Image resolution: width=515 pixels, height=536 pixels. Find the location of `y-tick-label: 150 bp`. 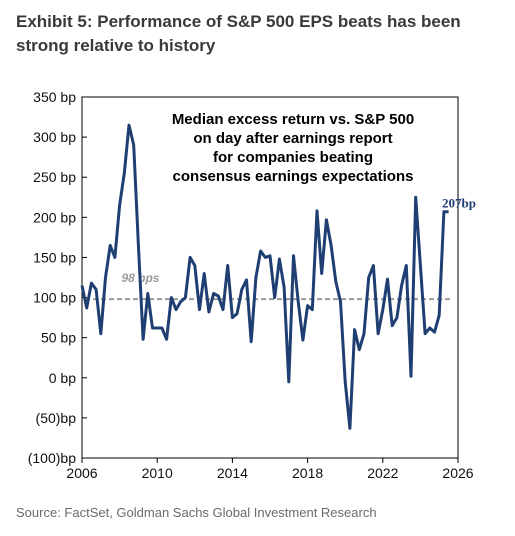

y-tick-label: 150 bp is located at coordinates (54, 257).